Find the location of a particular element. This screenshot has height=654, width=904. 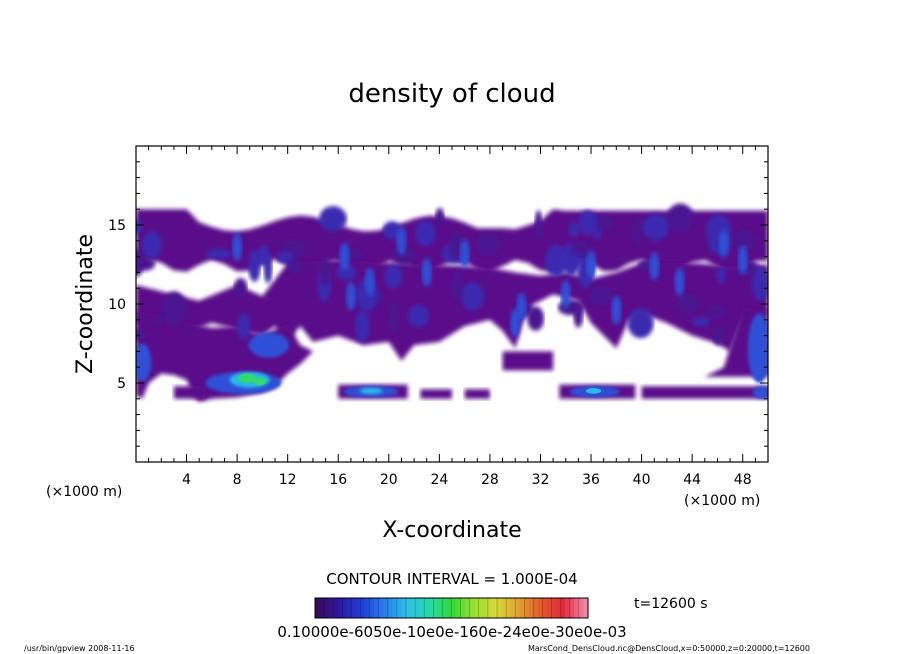

colorbar-frame is located at coordinates (451, 608).